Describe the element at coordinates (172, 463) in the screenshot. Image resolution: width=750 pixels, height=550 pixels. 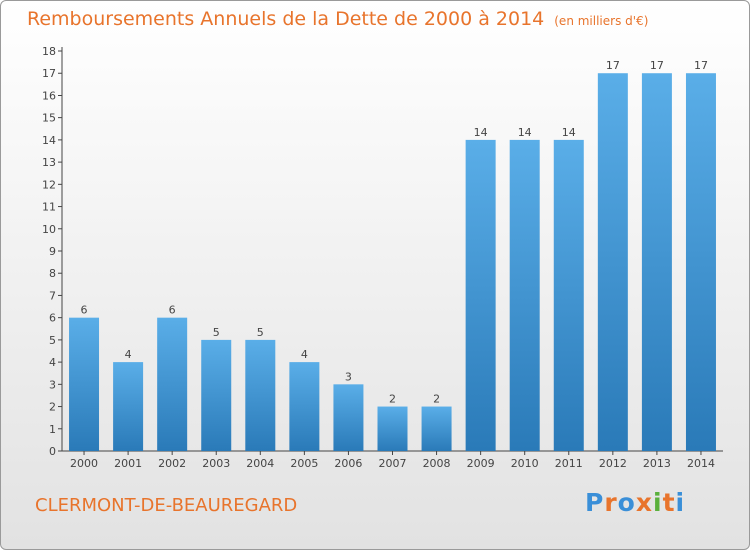
I see `x-tick-label: 2002` at that location.